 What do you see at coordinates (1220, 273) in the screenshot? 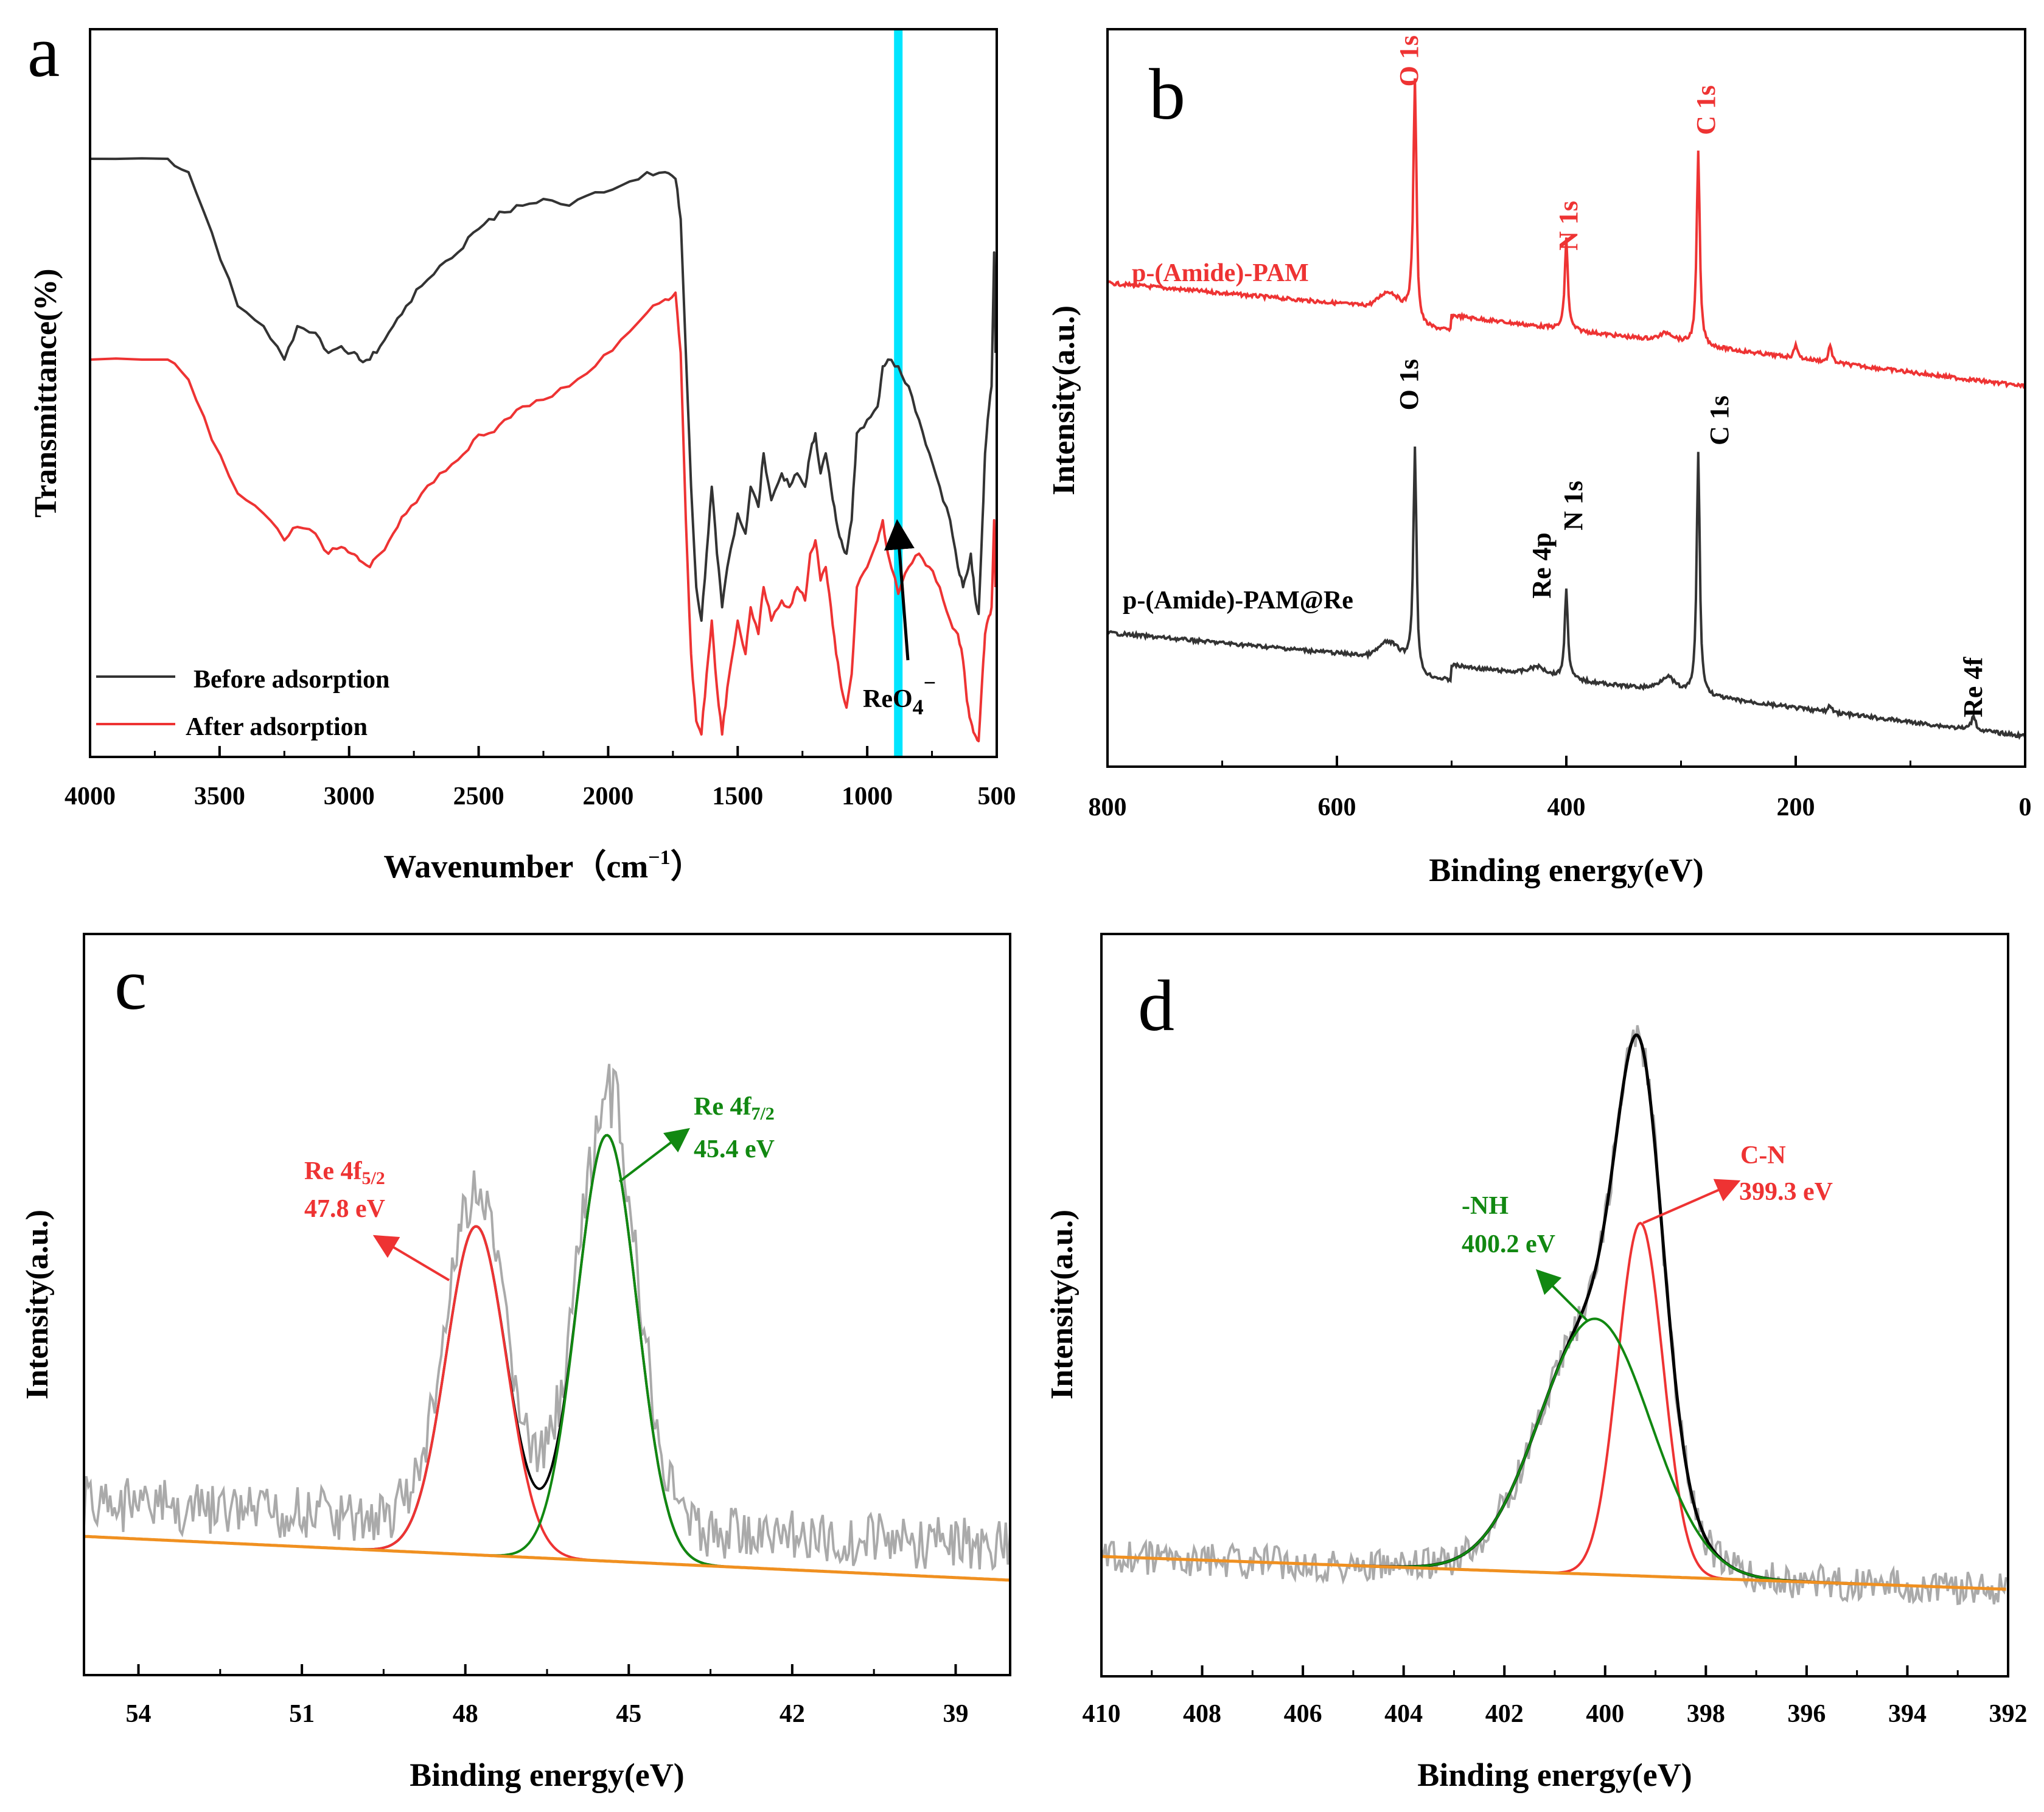
I see `series-label-pam: p-(Amide)-PAM` at bounding box center [1220, 273].